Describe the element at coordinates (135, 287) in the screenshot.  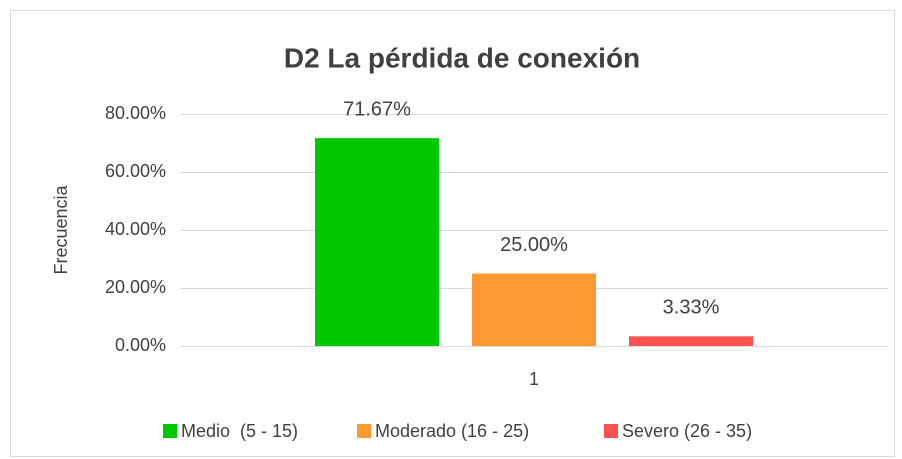
I see `y-tick-label: 20.00%` at that location.